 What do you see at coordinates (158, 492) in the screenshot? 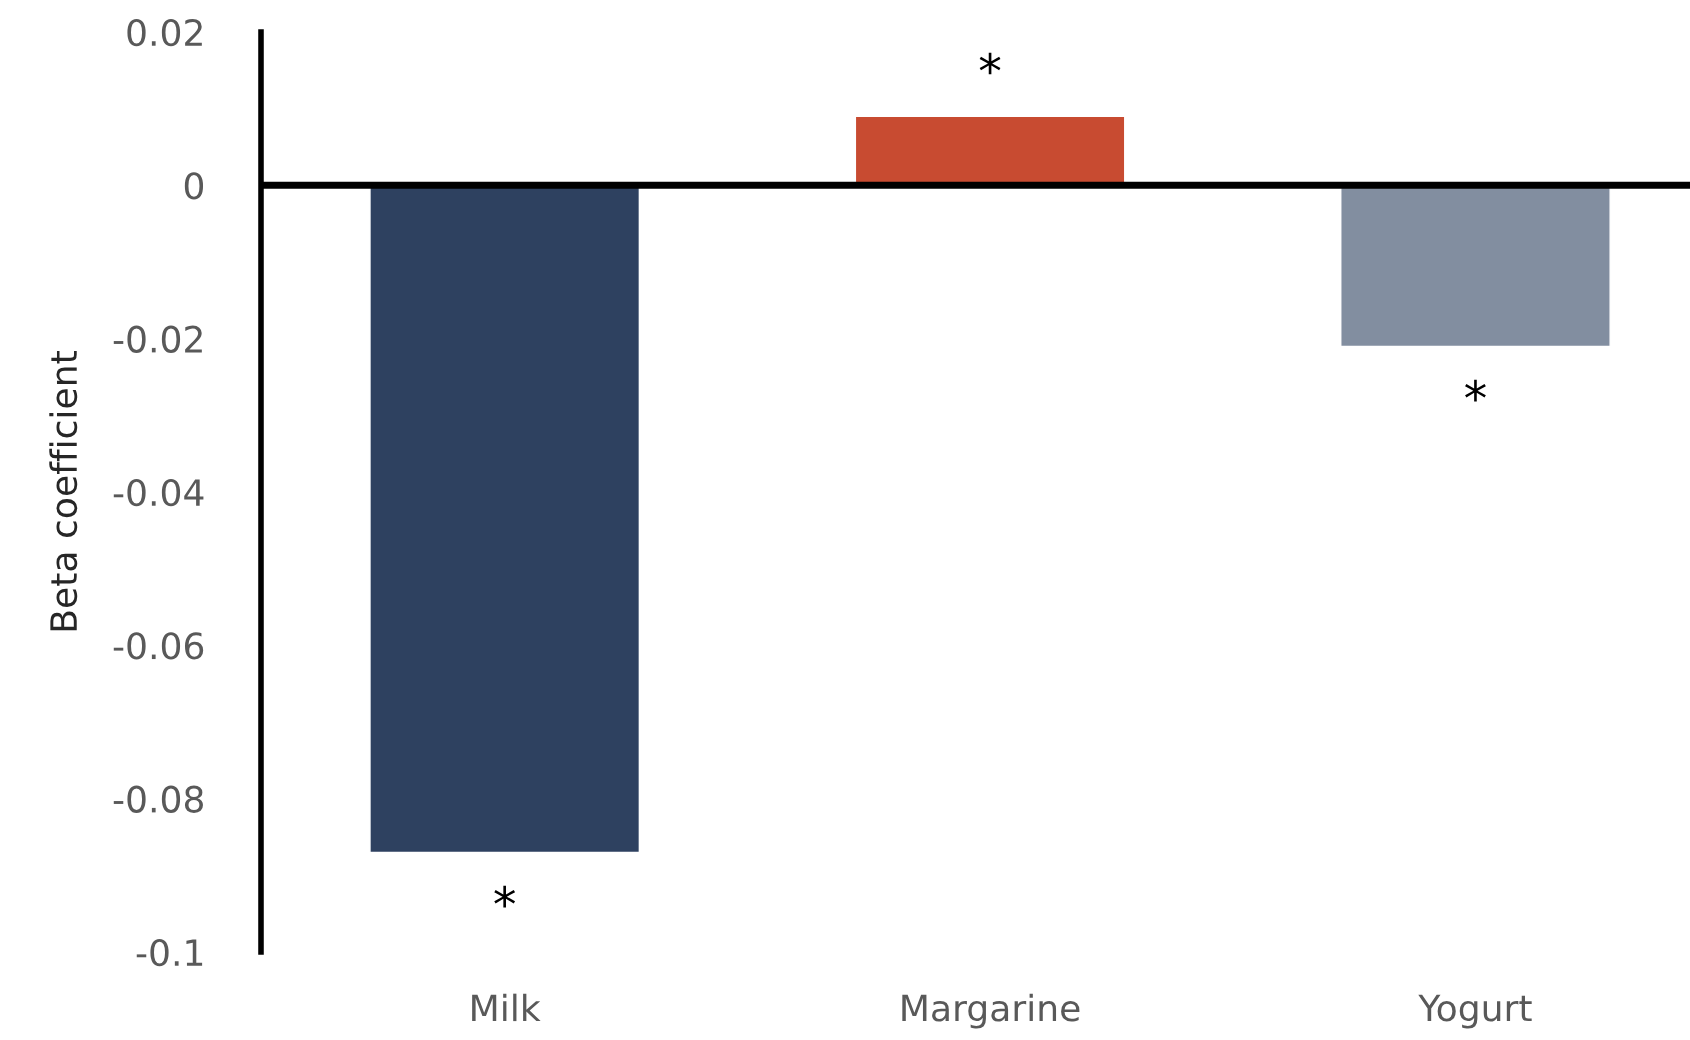
I see `y-tick-label: -0.04` at bounding box center [158, 492].